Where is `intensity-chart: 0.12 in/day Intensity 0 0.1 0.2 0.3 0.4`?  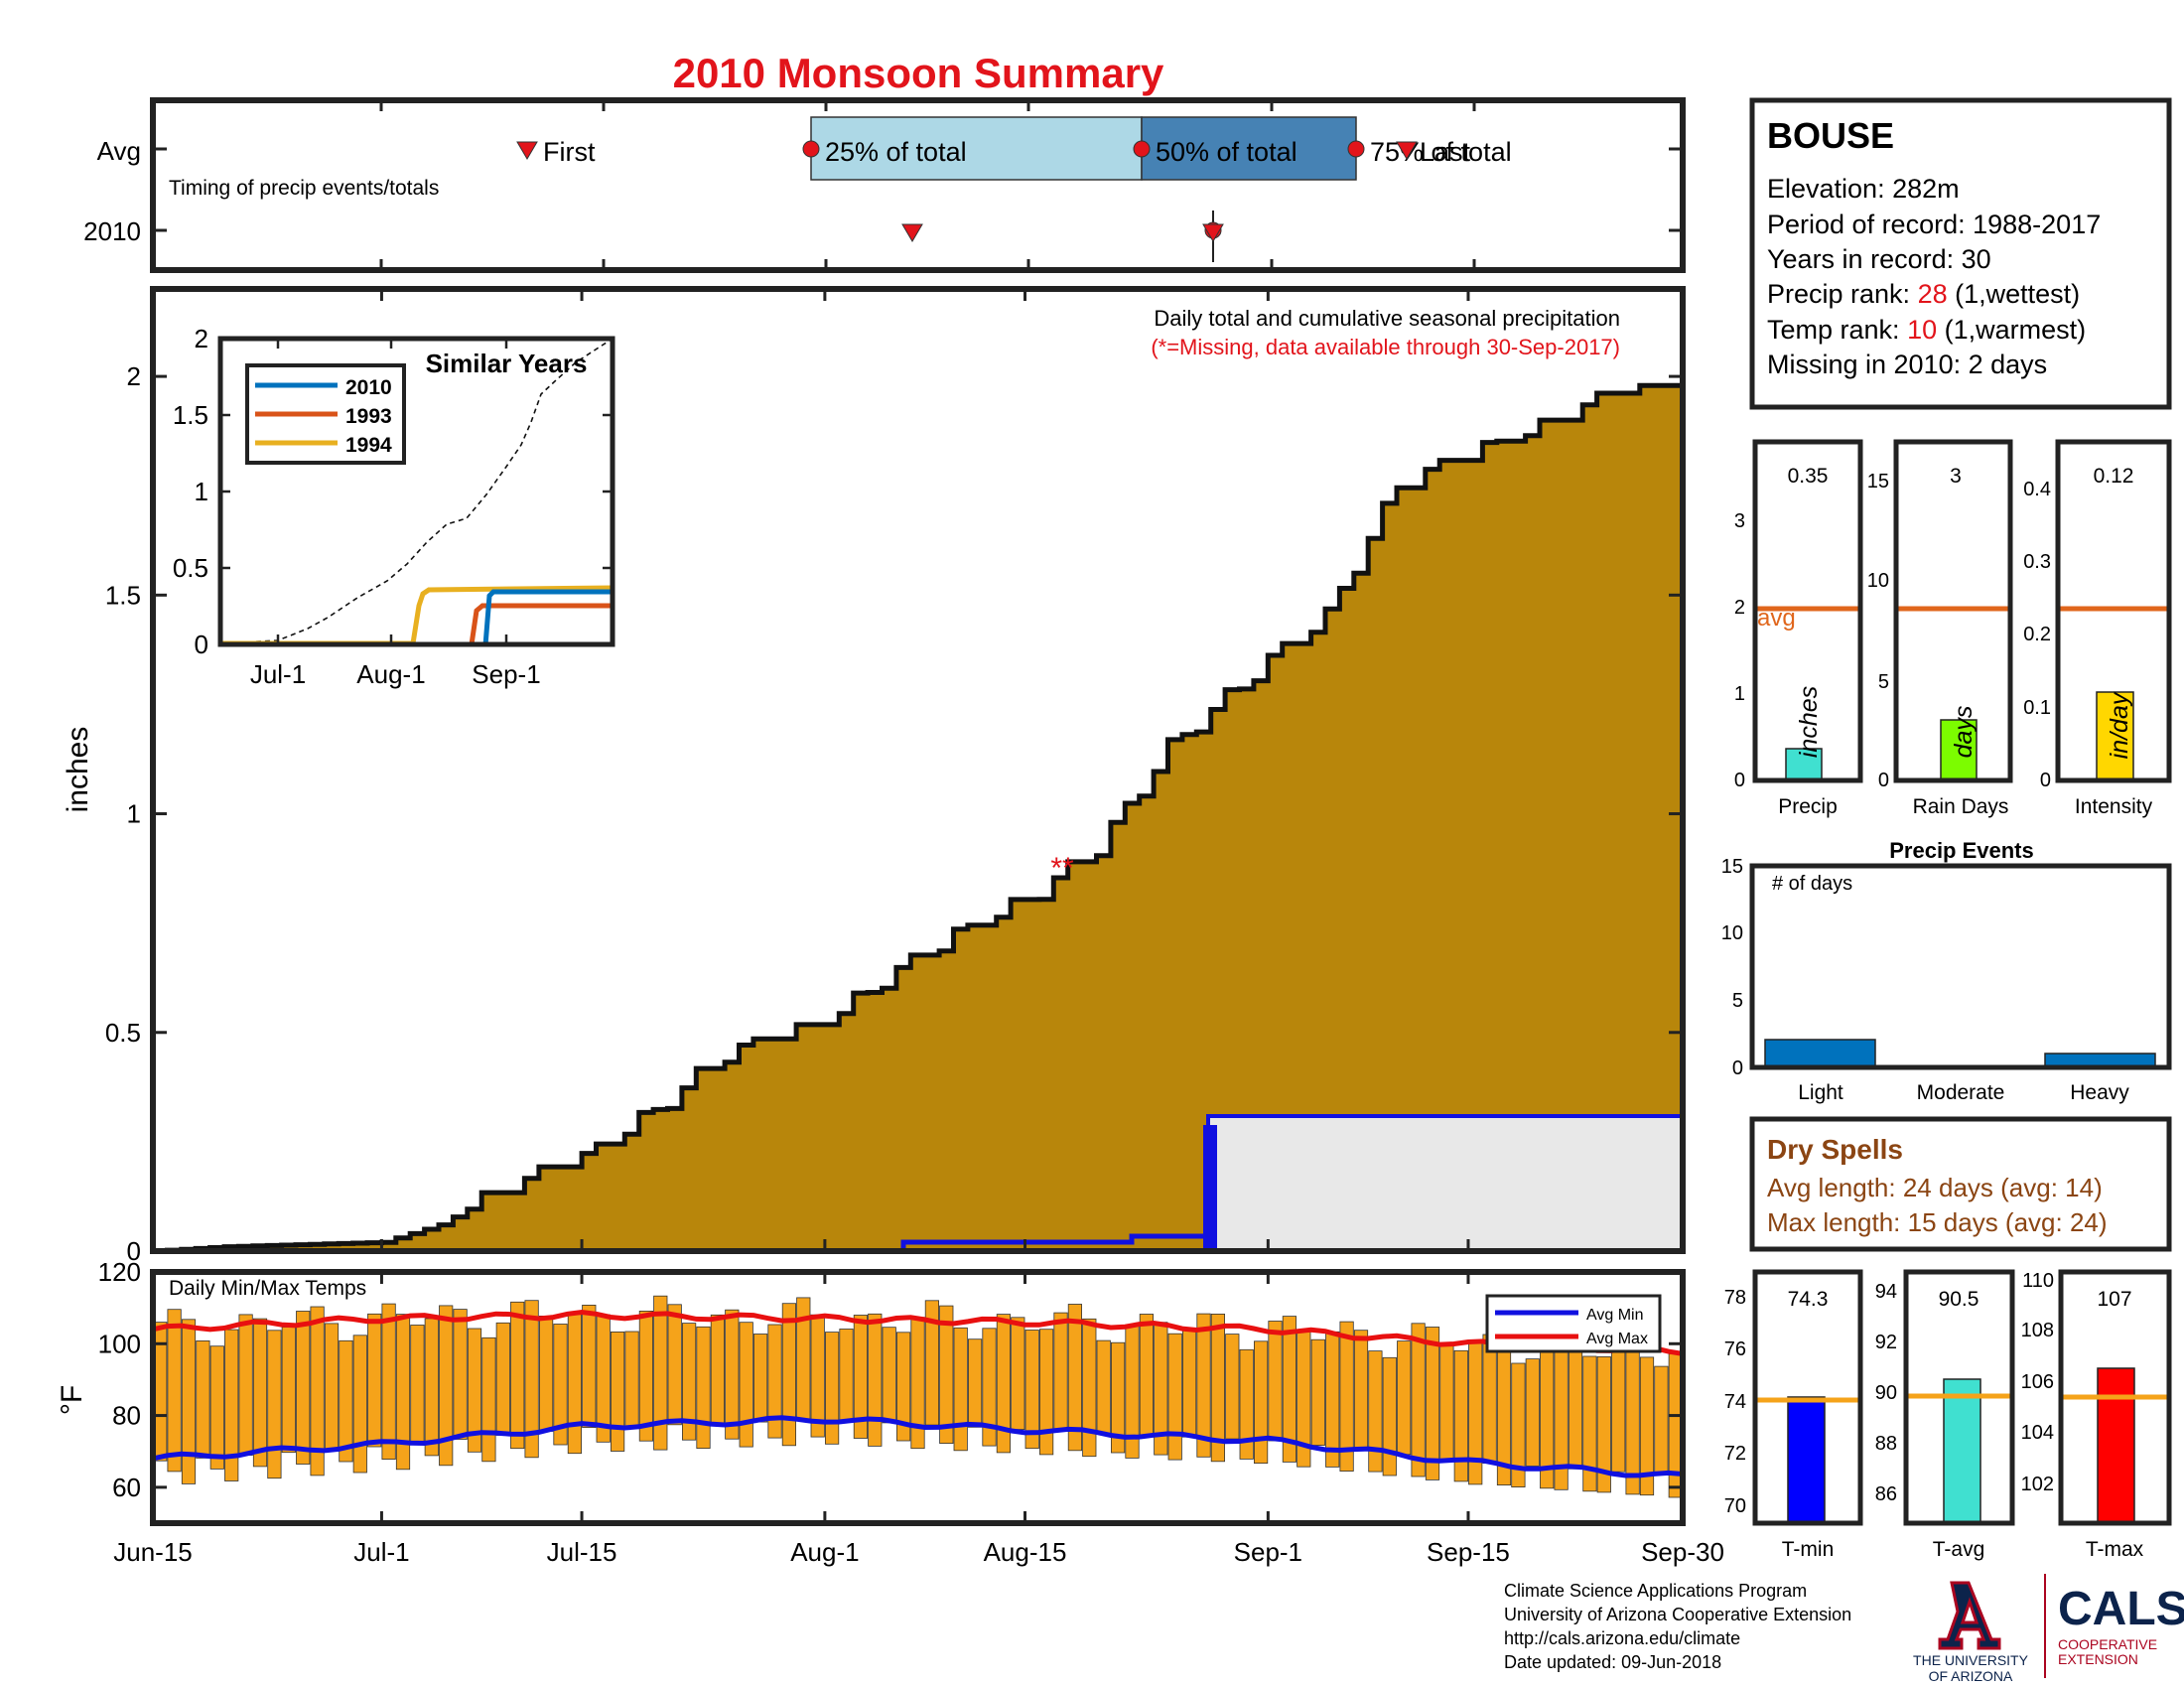 intensity-chart: 0.12 in/day Intensity 0 0.1 0.2 0.3 0.4 is located at coordinates (2097, 628).